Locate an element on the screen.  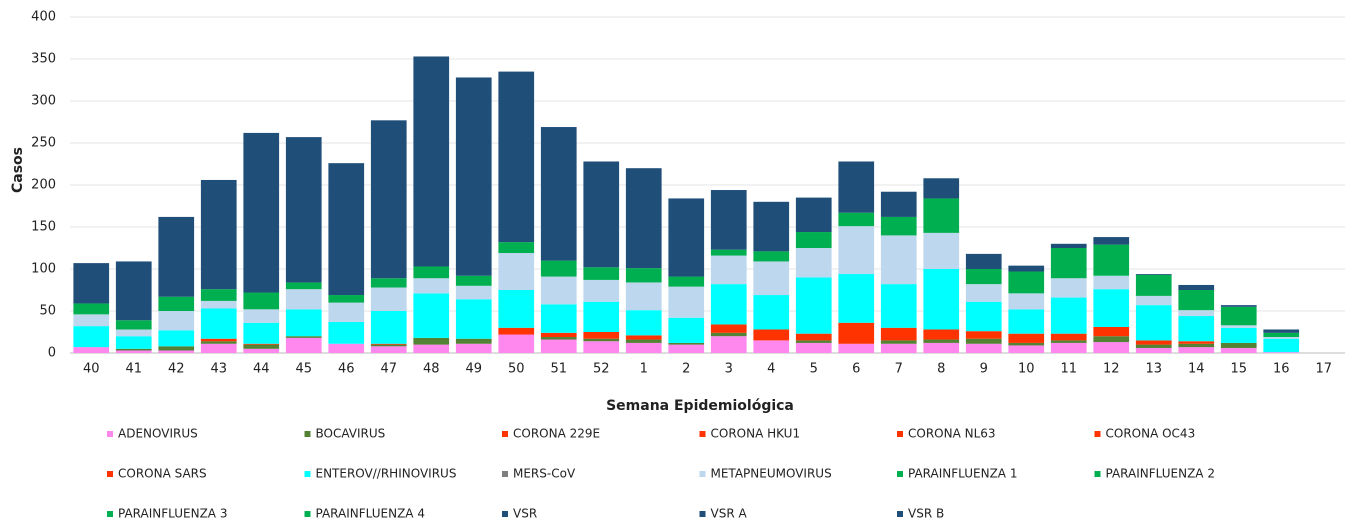
y-tick-label: 250 is located at coordinates (43, 143).